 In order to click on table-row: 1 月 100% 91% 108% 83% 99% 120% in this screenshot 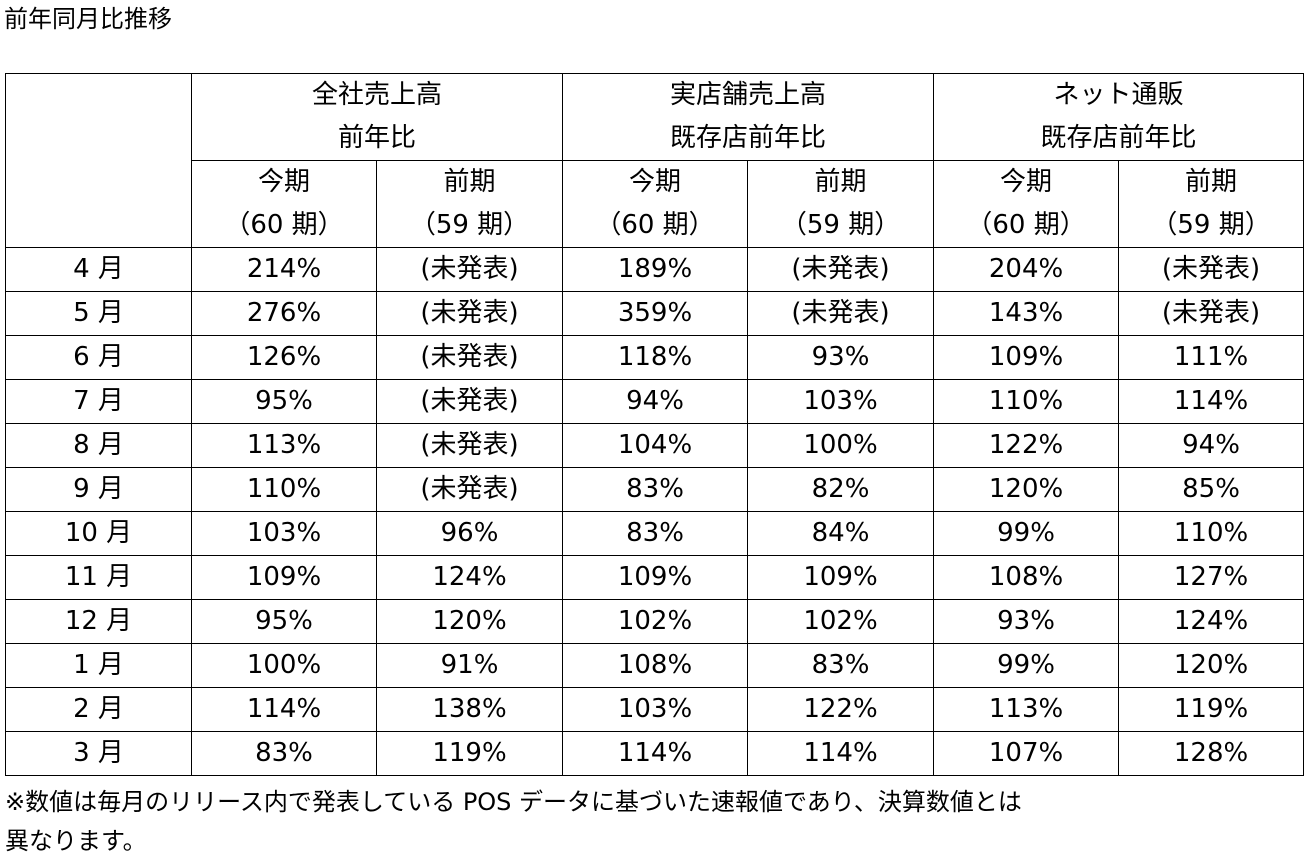, I will do `click(655, 665)`.